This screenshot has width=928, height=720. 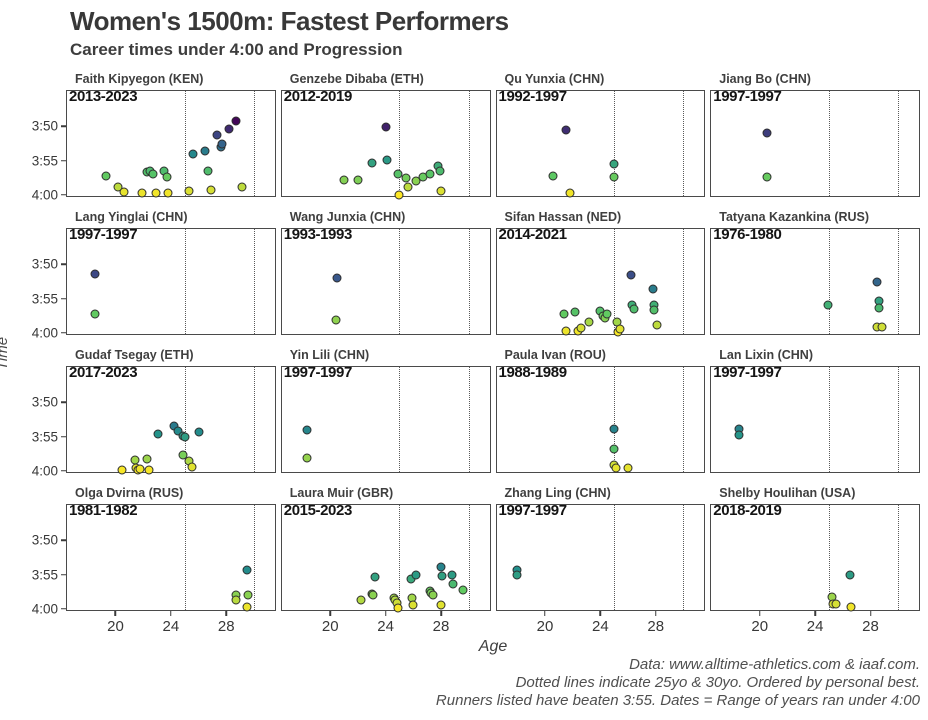 What do you see at coordinates (600, 626) in the screenshot?
I see `x-tick-label: 24` at bounding box center [600, 626].